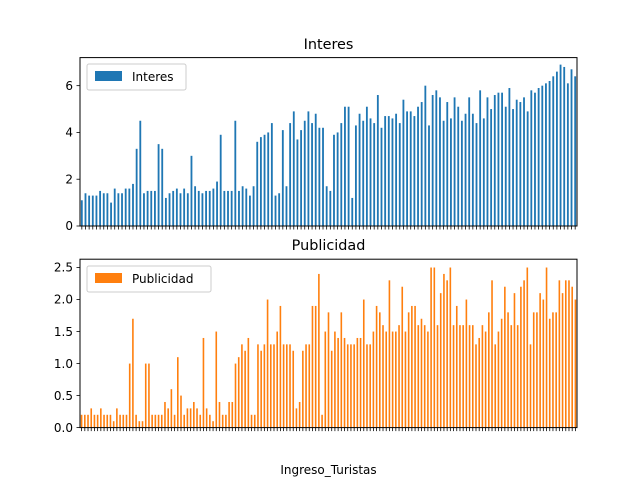  I want to click on chart-publicidad-y-axis: 0.0 0.5 1.0 1.5 2.0 2.5, so click(67, 348).